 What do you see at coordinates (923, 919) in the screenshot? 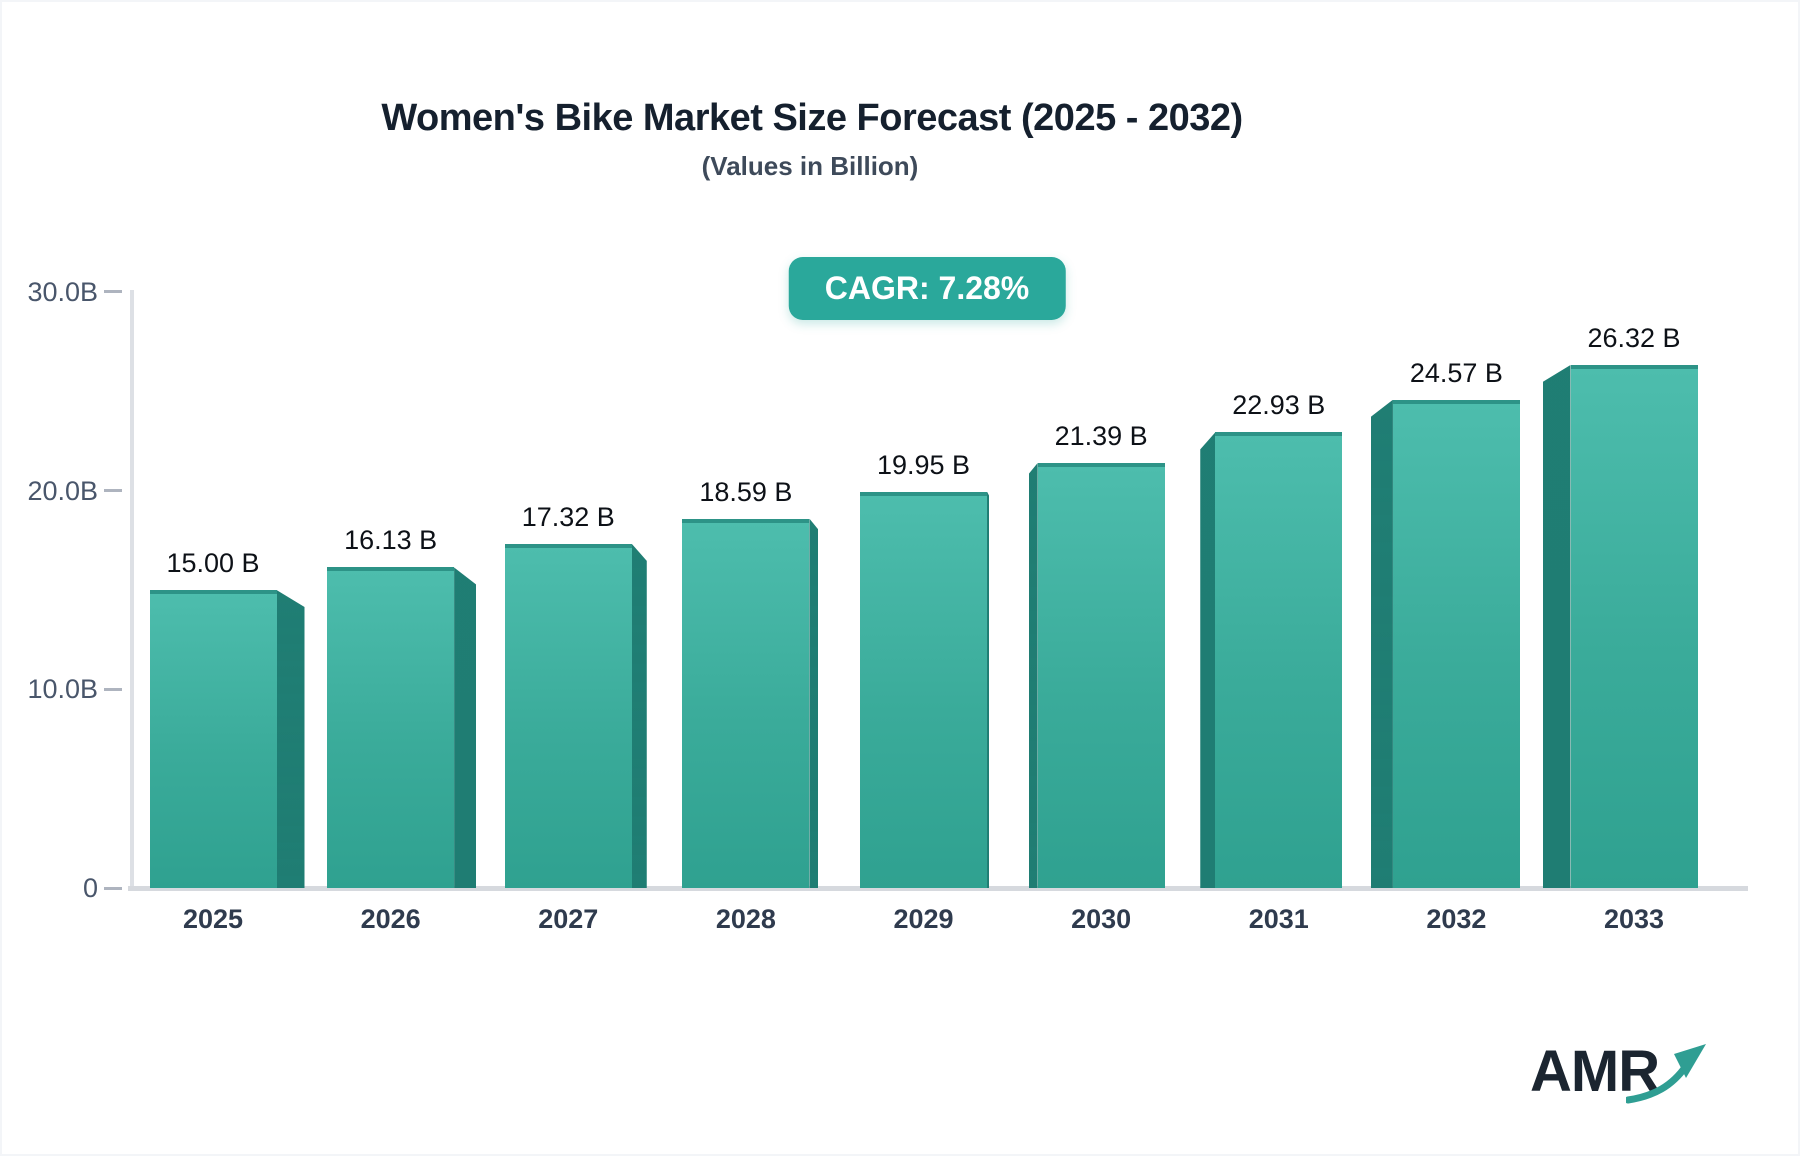
I see `x-tick-label-2029: 2029` at bounding box center [923, 919].